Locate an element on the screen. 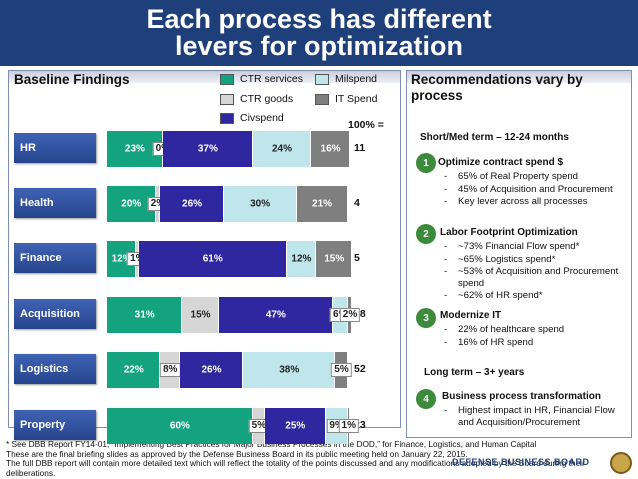 This screenshot has height=479, width=638. data-label-property-civspend: 25% is located at coordinates (295, 426).